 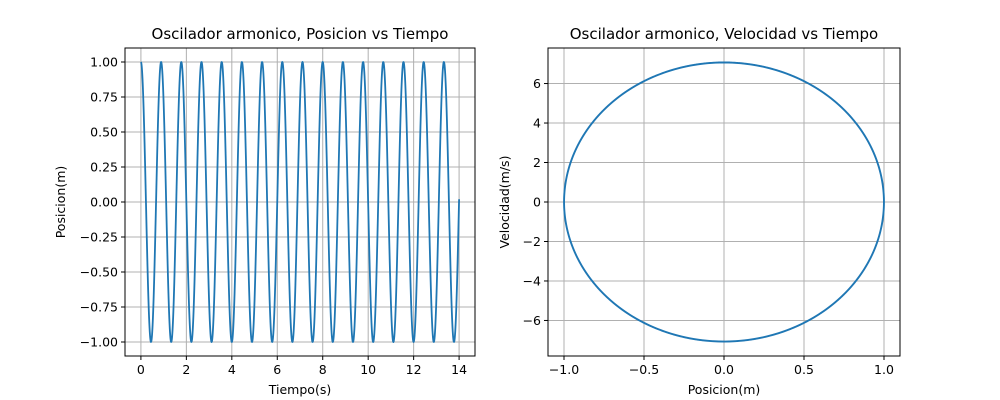 What do you see at coordinates (537, 162) in the screenshot?
I see `y-tick-label: 2` at bounding box center [537, 162].